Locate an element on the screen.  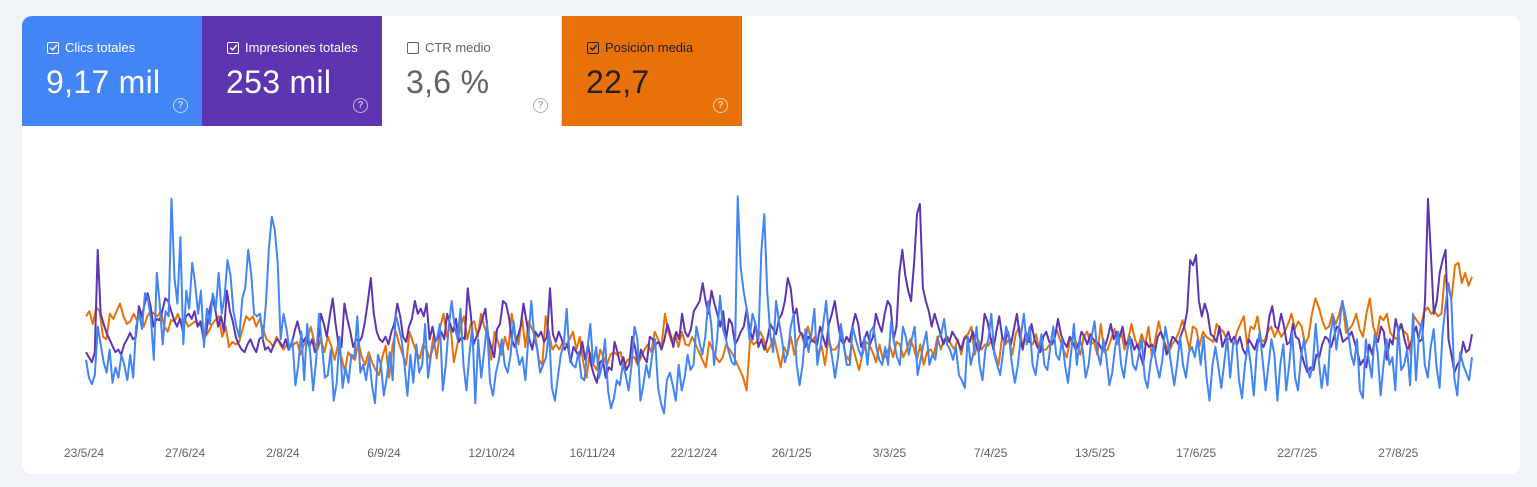
metric-value: 3,6 % is located at coordinates (448, 82).